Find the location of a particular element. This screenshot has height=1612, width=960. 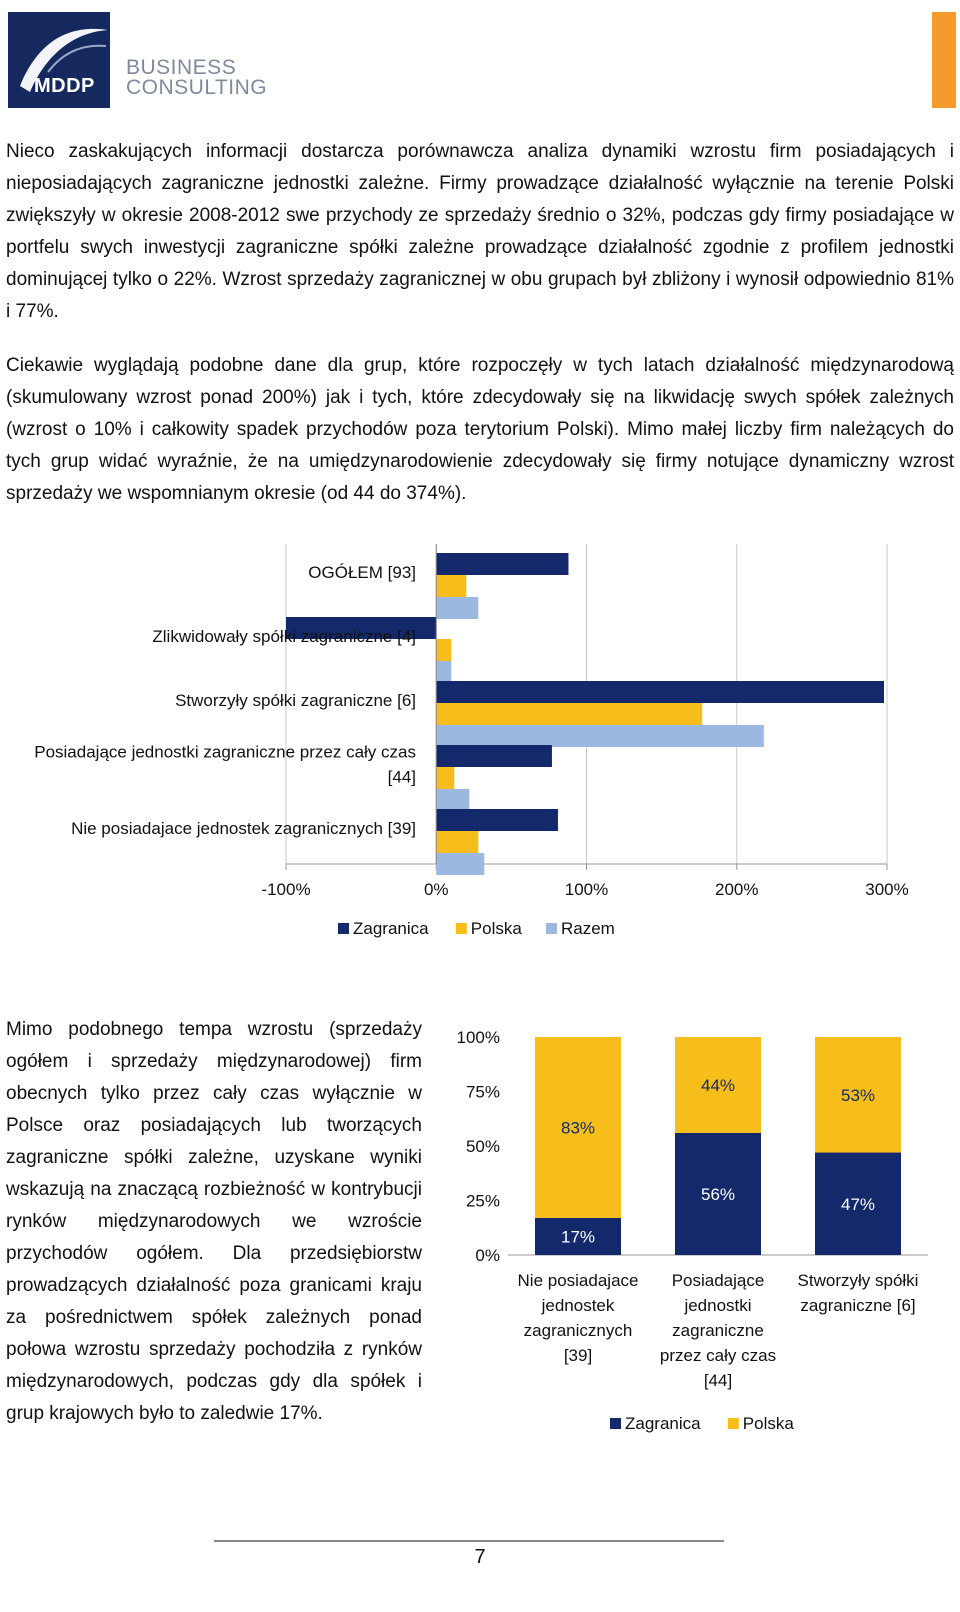

y-tick-label: 25% is located at coordinates (483, 1201).